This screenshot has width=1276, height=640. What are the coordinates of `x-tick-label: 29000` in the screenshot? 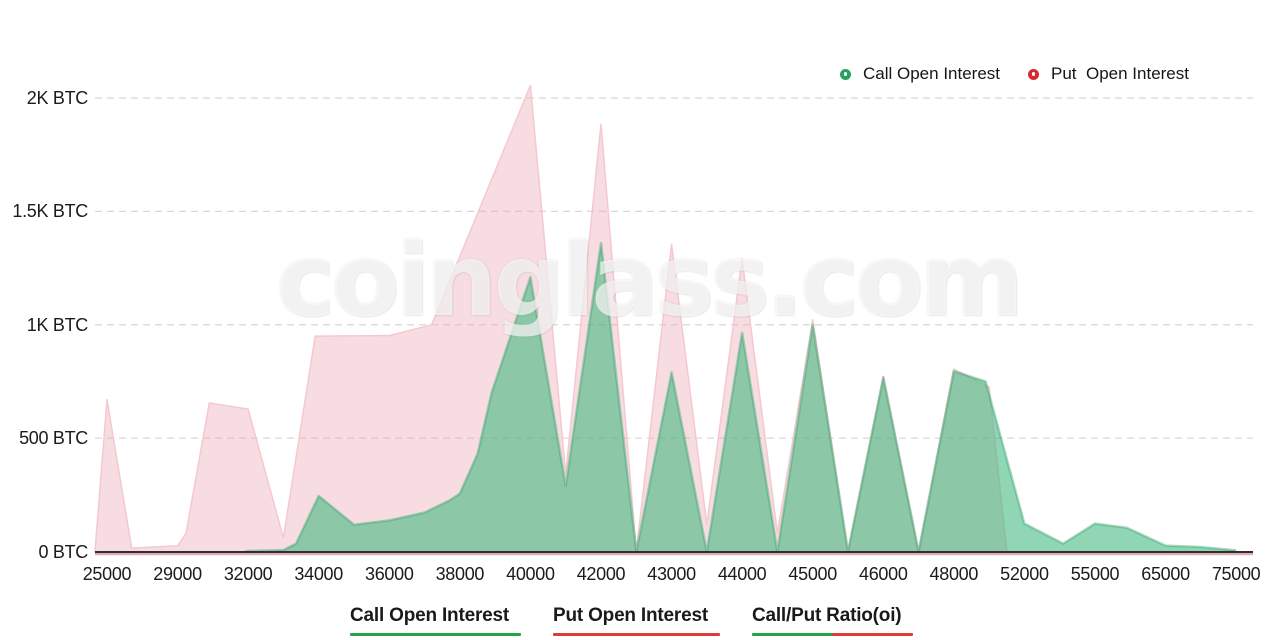 It's located at (177, 574).